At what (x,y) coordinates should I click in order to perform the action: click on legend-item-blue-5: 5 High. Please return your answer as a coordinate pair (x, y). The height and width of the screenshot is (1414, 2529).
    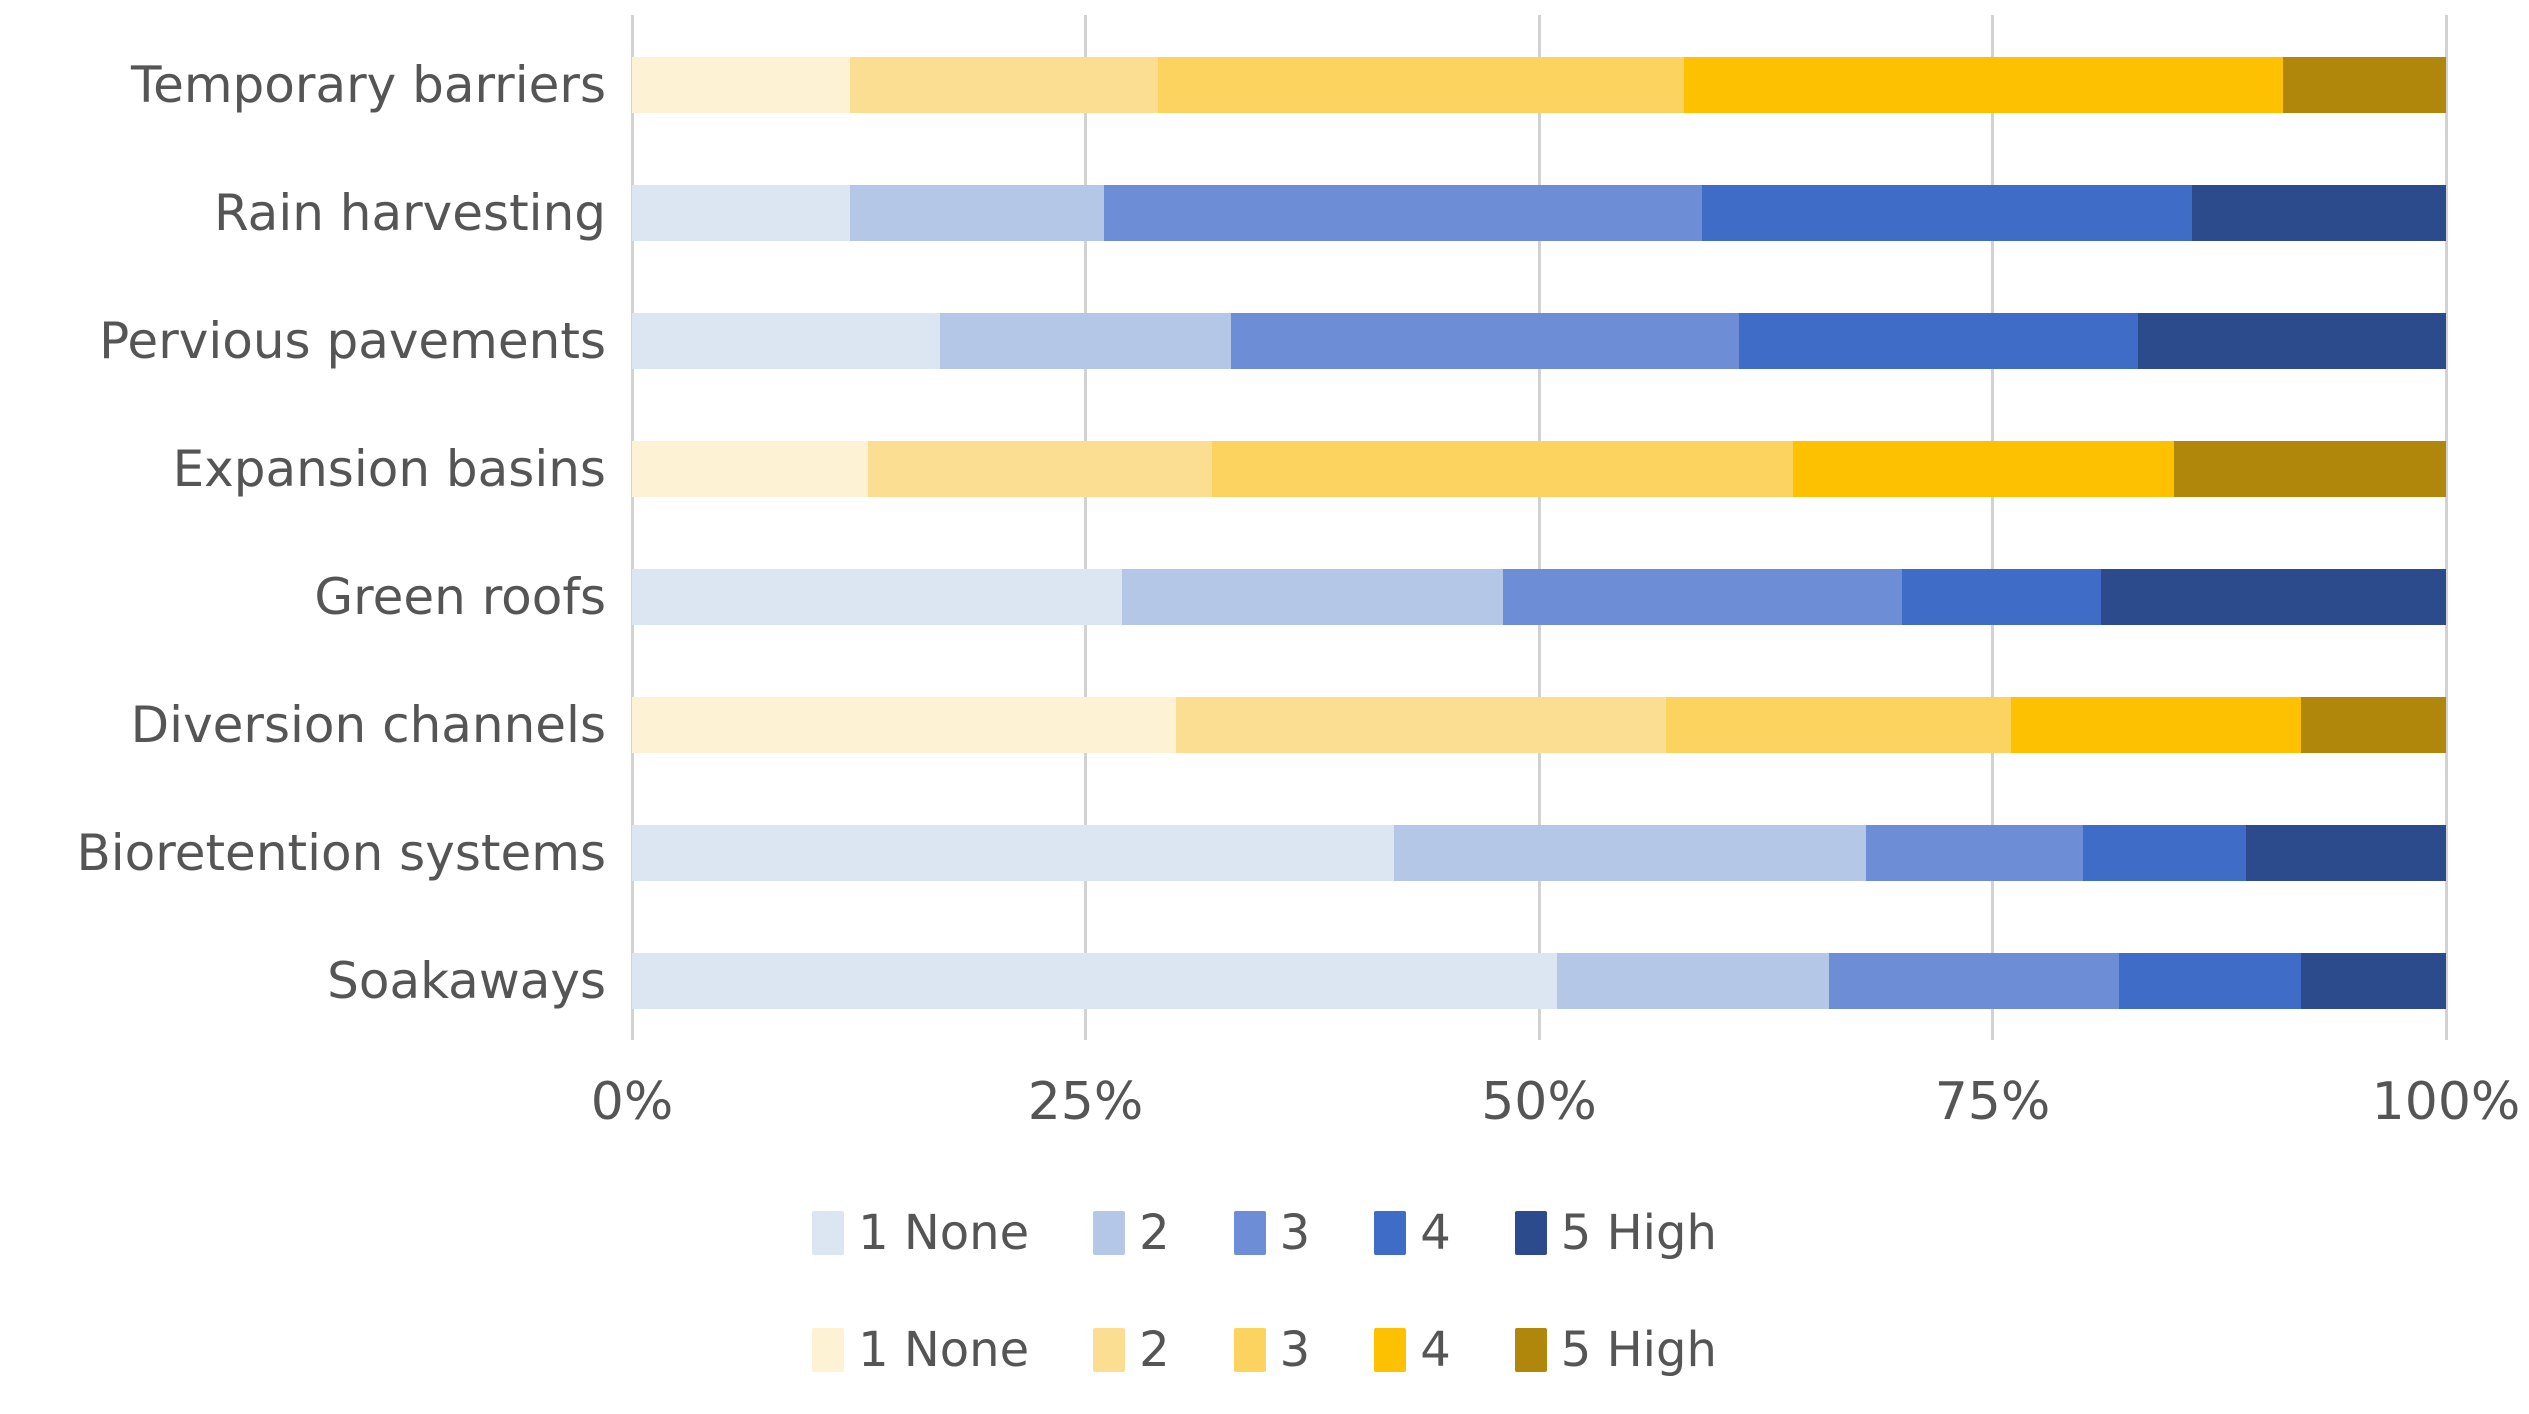
    Looking at the image, I should click on (1615, 1233).